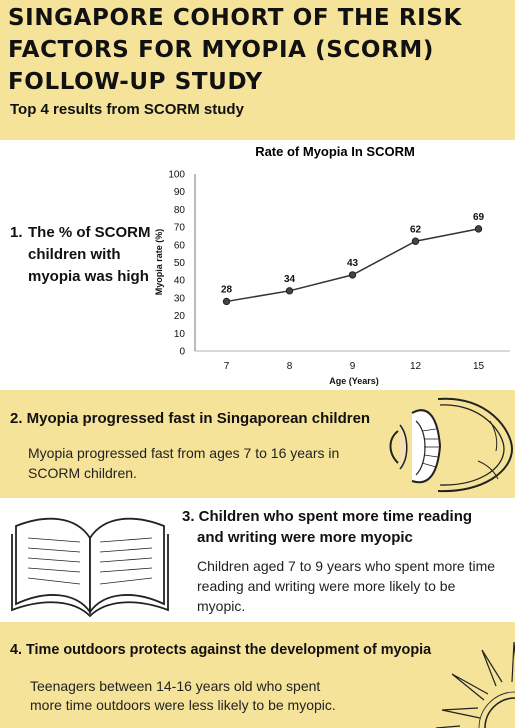 Image resolution: width=515 pixels, height=728 pixels. I want to click on chart-title: Rate of Myopia In SCORM, so click(335, 151).